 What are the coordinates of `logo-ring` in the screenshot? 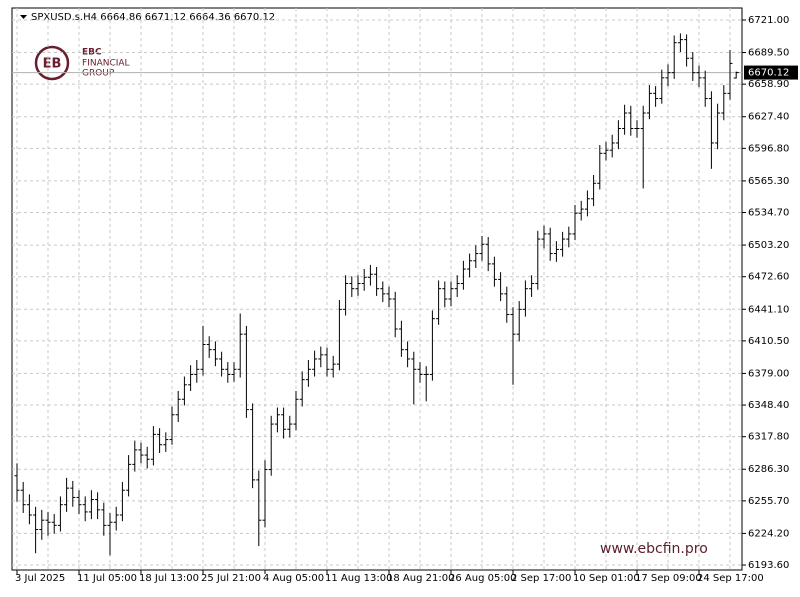 It's located at (52, 63).